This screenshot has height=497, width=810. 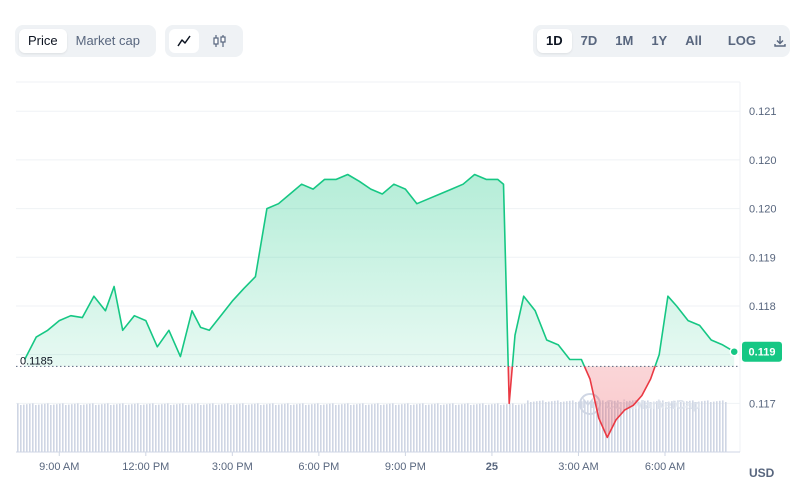 What do you see at coordinates (742, 40) in the screenshot?
I see `log-scale-button: LOG` at bounding box center [742, 40].